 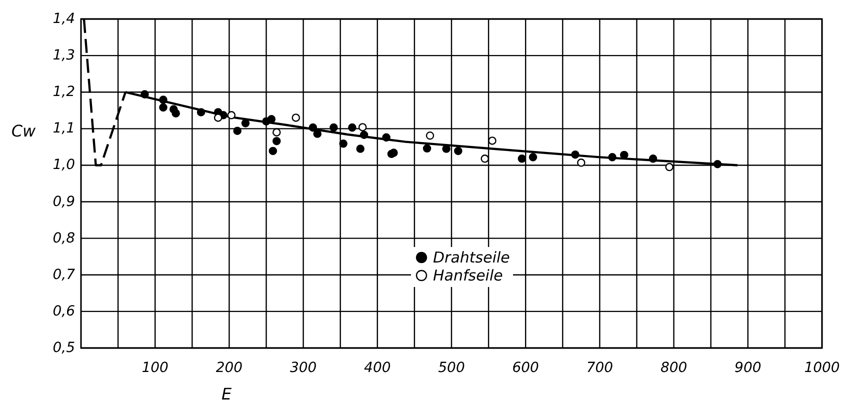 What do you see at coordinates (24, 131) in the screenshot?
I see `y-axis-title: Cw` at bounding box center [24, 131].